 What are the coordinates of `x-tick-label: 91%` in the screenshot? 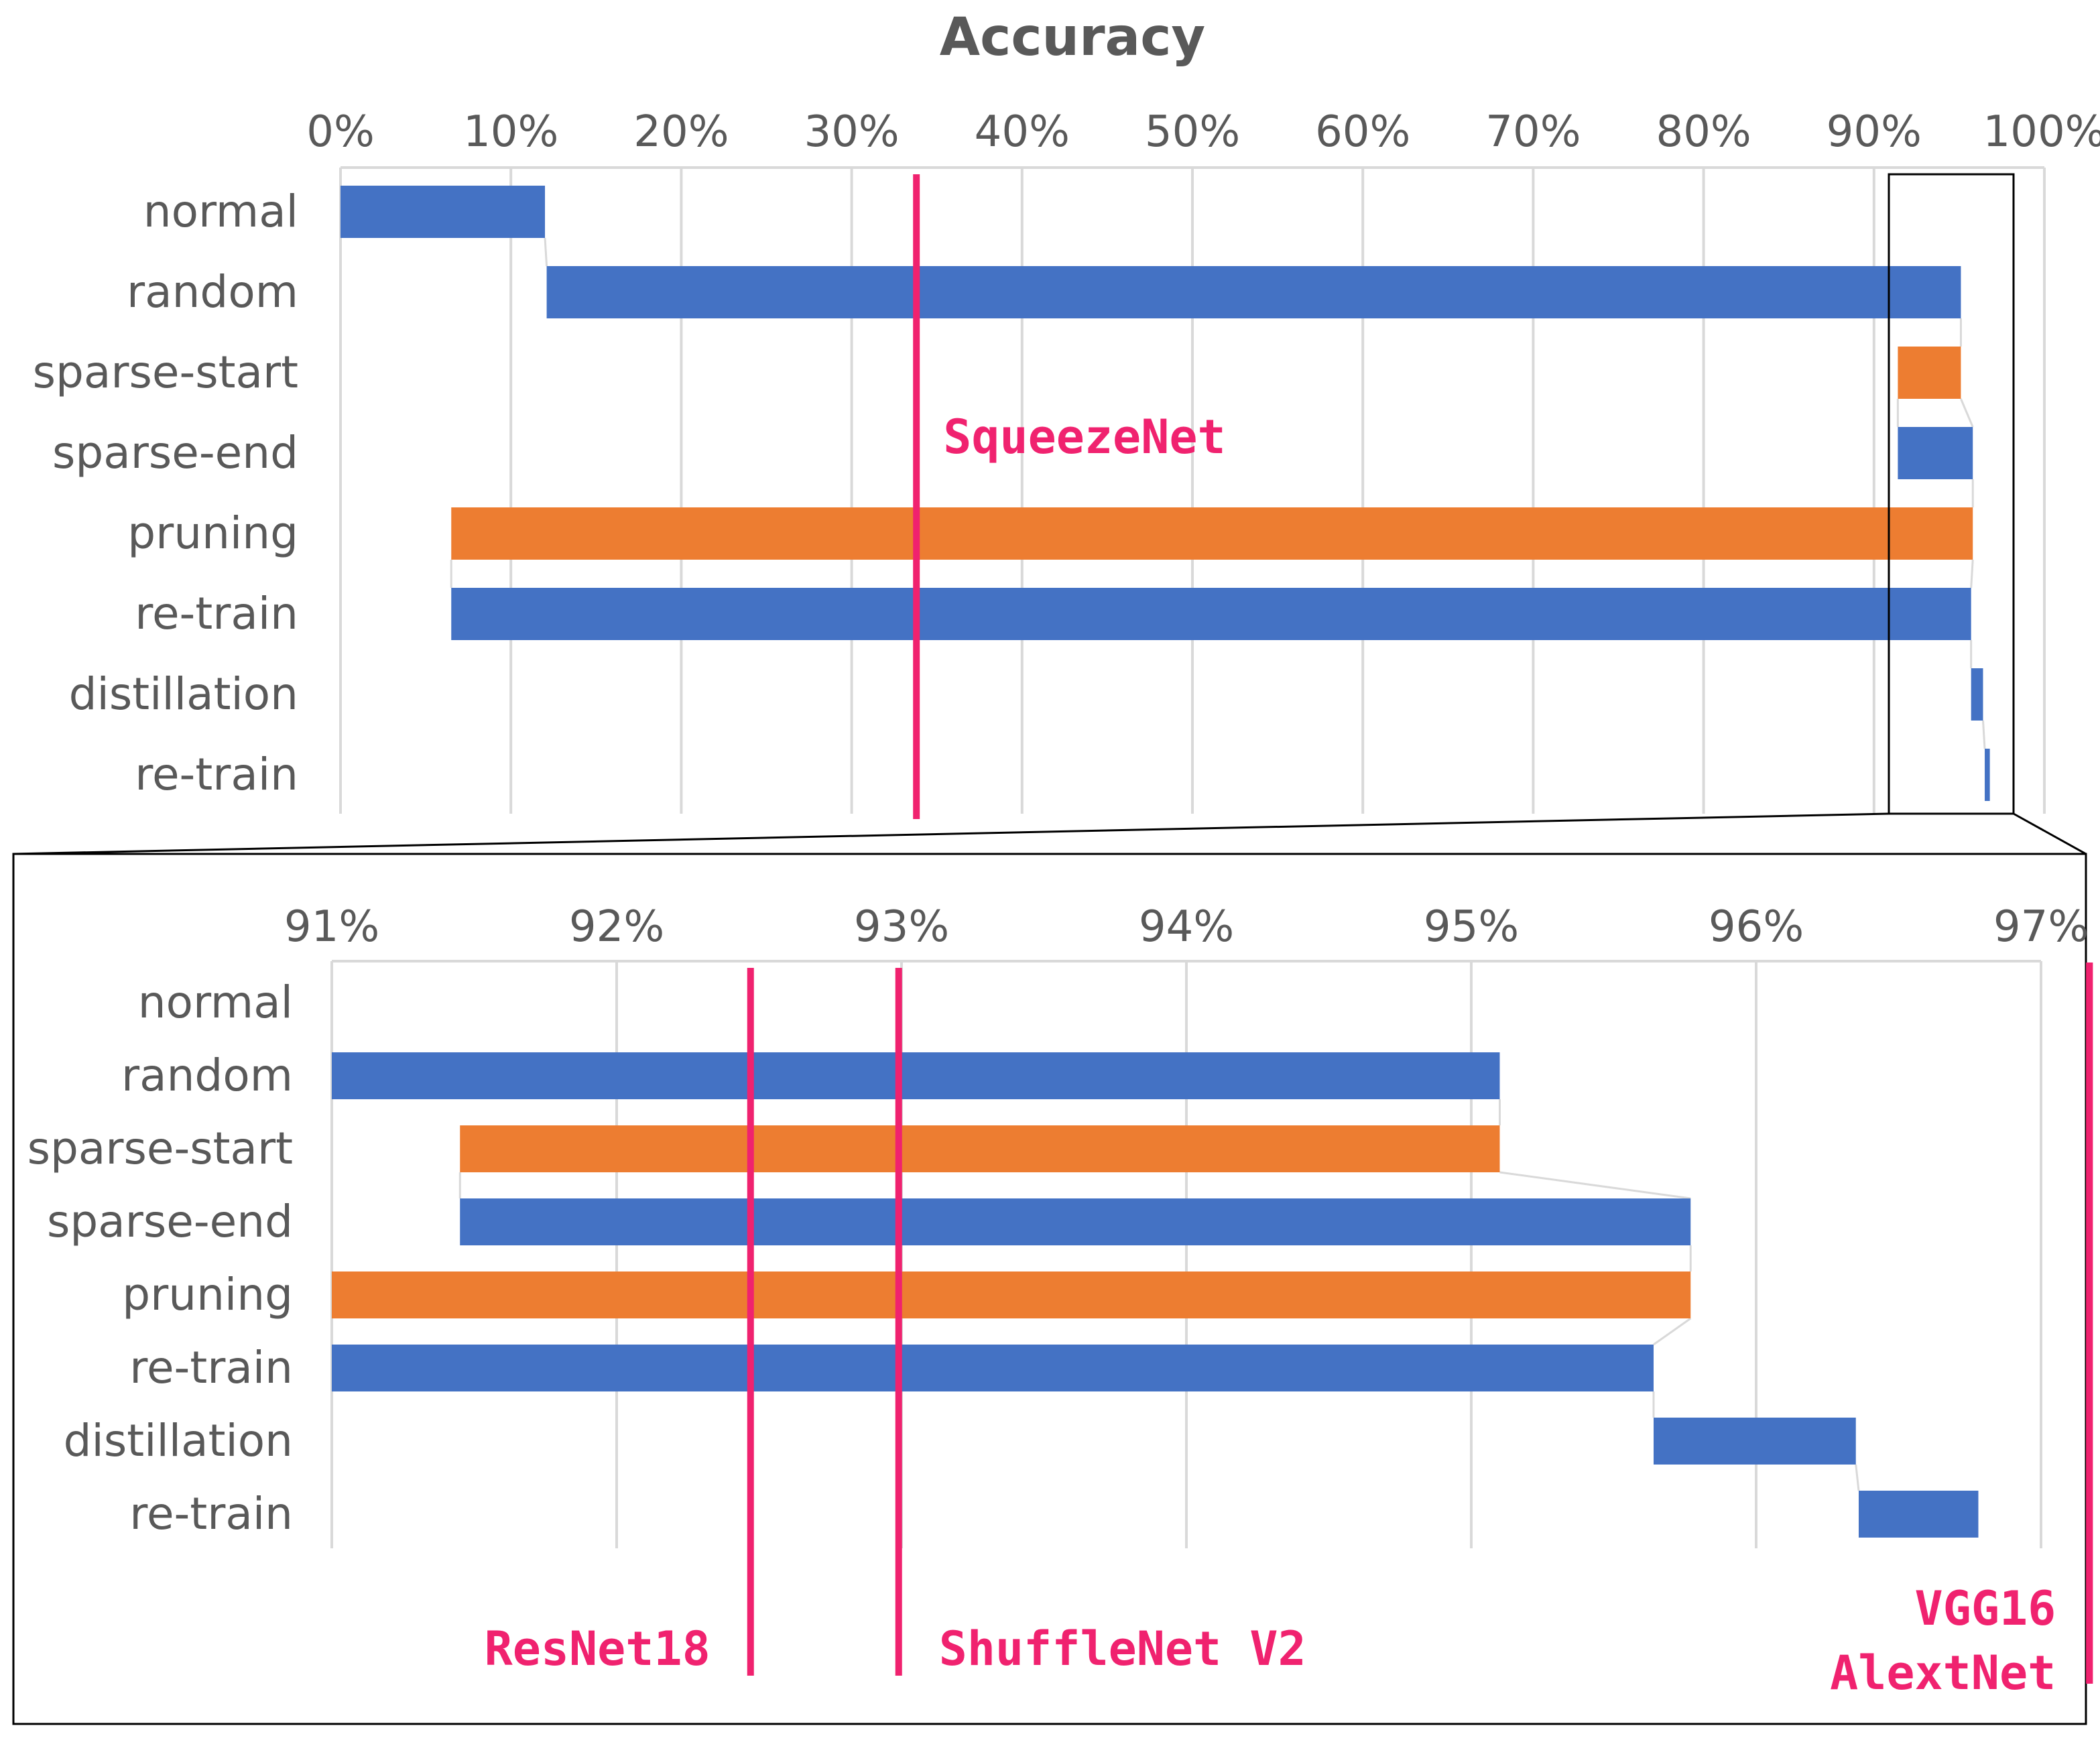 It's located at (331, 927).